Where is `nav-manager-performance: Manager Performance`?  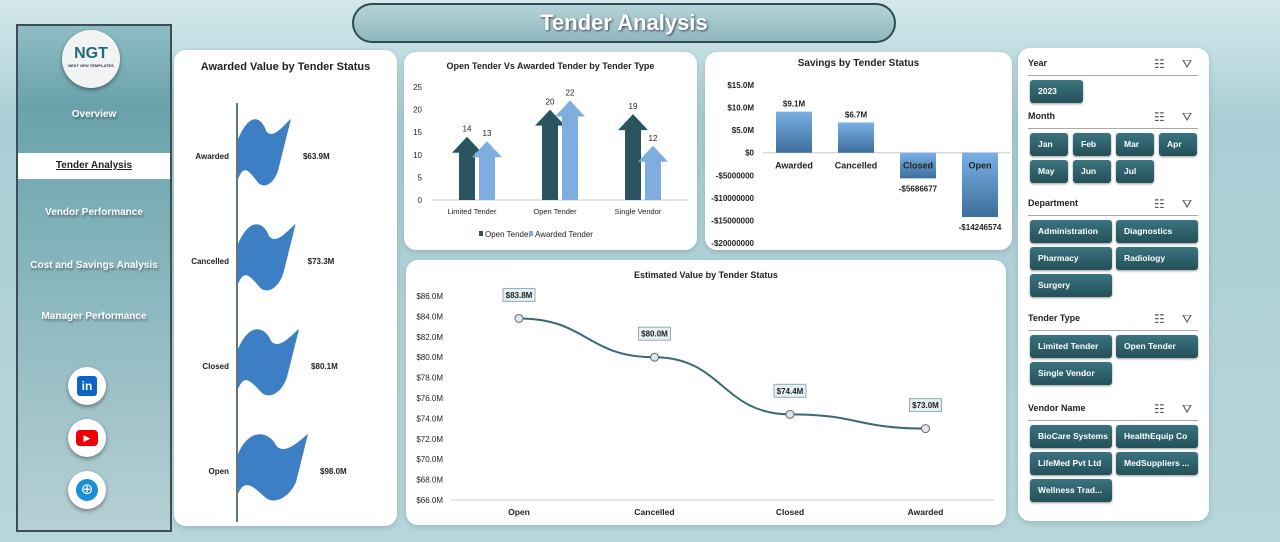
nav-manager-performance: Manager Performance is located at coordinates (94, 316).